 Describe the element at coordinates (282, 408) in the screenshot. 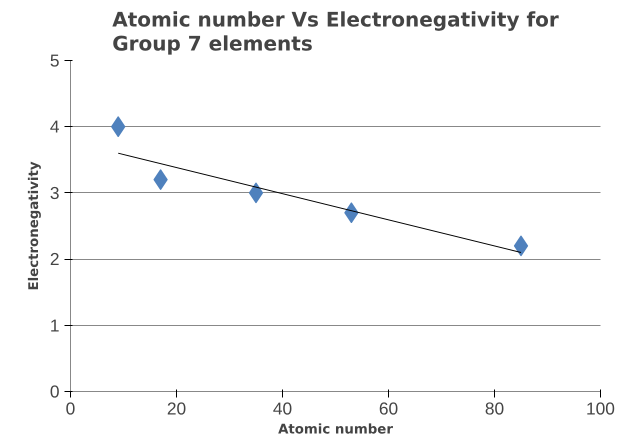

I see `x-tick-label: 40` at that location.